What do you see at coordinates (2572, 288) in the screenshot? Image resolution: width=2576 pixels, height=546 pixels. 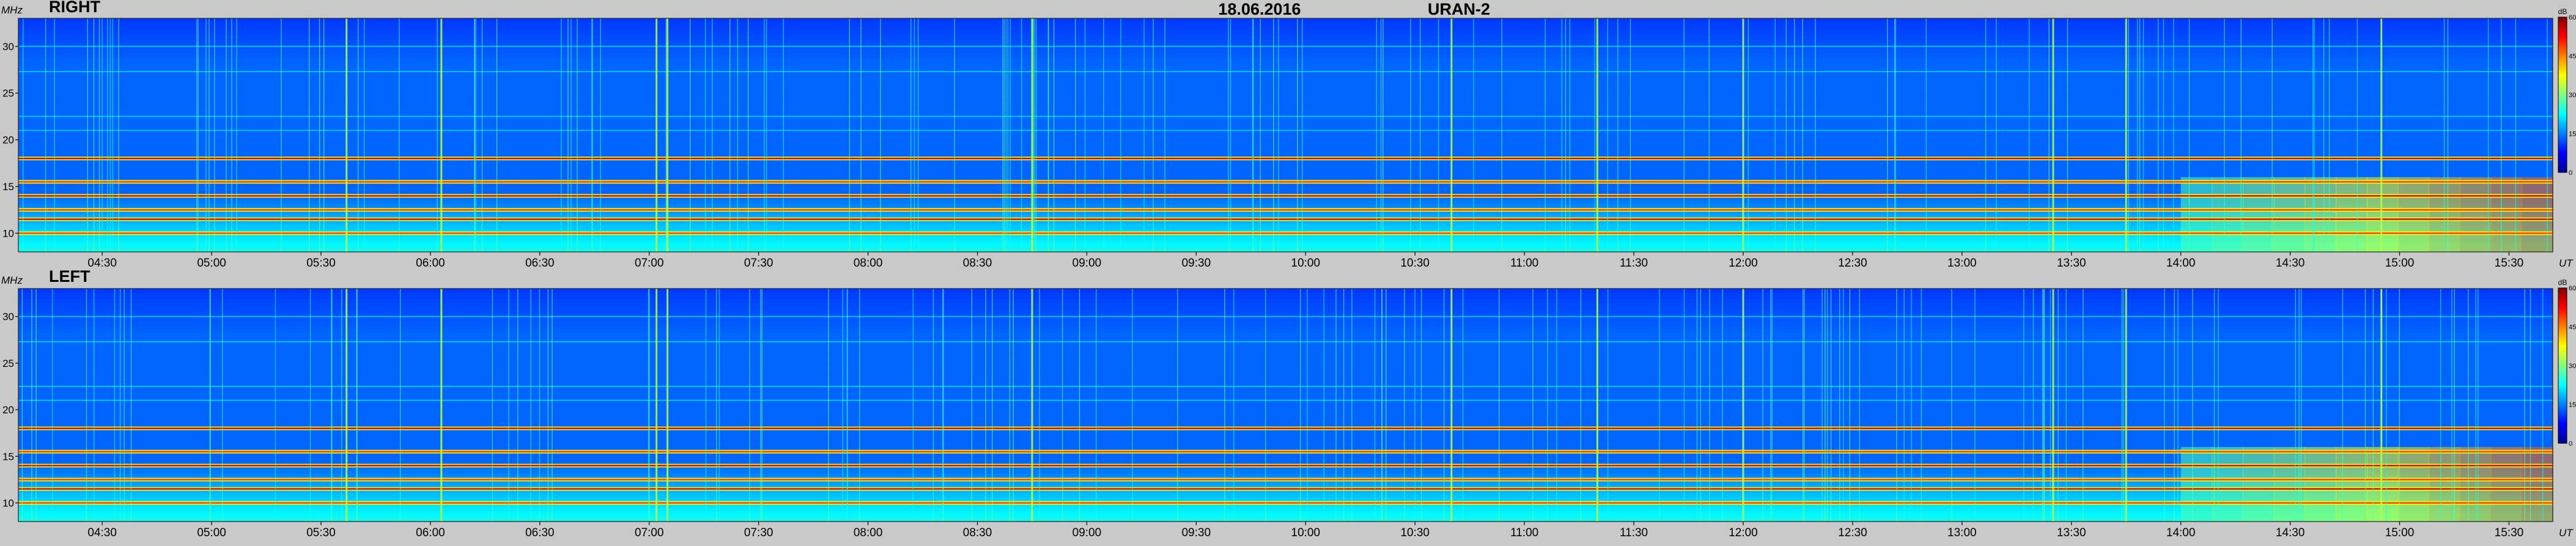 I see `colorbar-tick-label: 60` at bounding box center [2572, 288].